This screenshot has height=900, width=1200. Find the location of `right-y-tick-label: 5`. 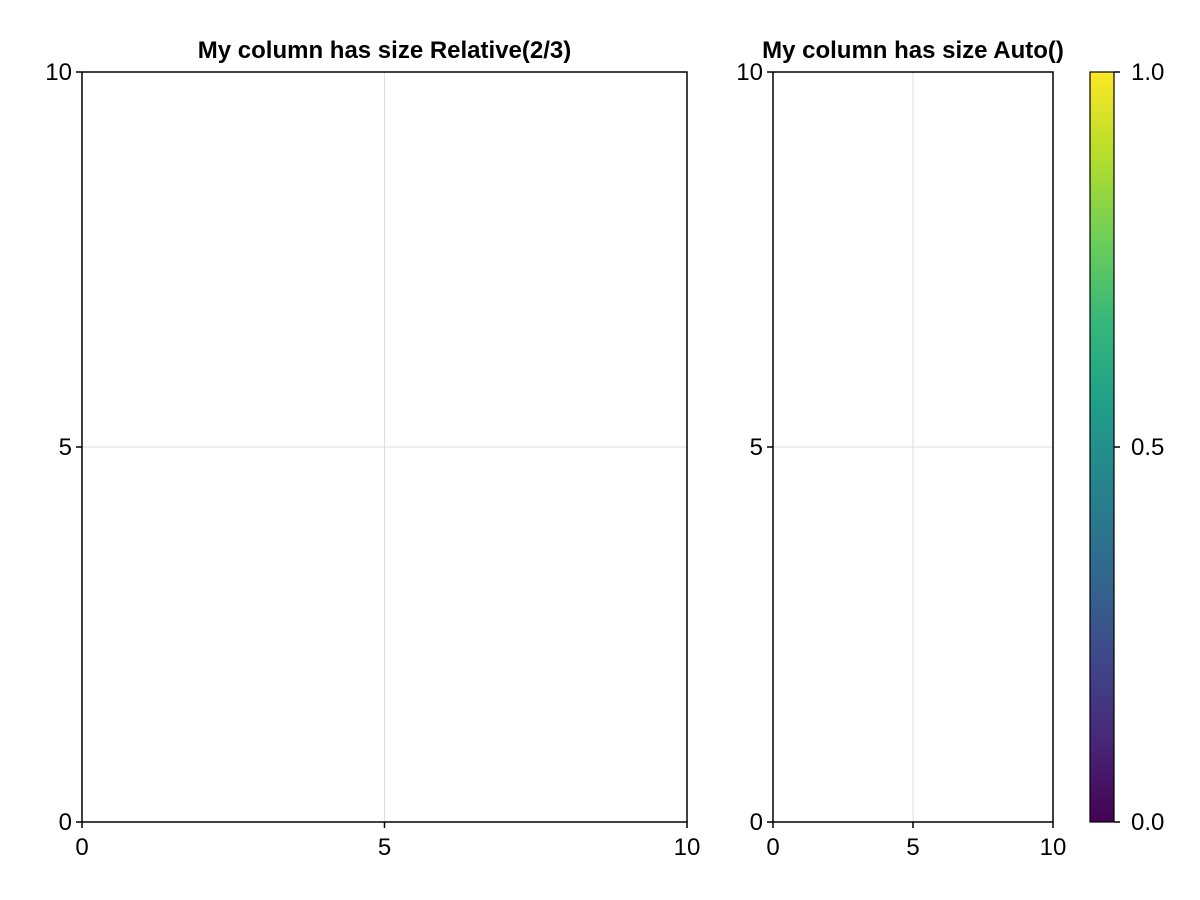

right-y-tick-label: 5 is located at coordinates (756, 447).